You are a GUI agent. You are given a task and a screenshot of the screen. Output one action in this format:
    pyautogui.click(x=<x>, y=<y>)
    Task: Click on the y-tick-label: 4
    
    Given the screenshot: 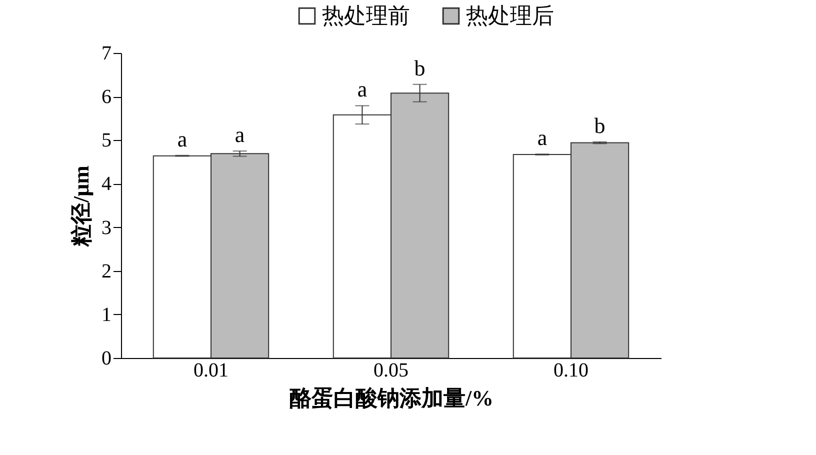 What is the action you would take?
    pyautogui.click(x=107, y=184)
    